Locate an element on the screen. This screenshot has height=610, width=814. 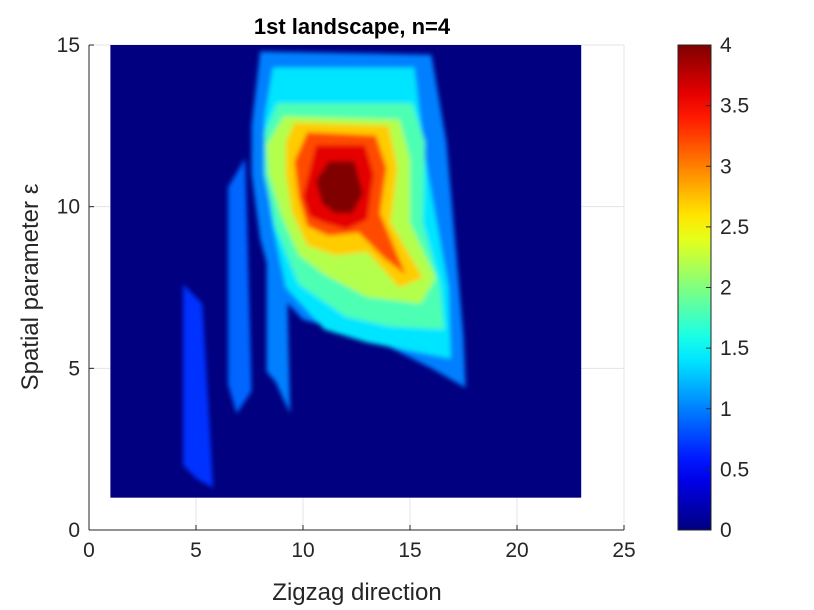
y-axis-ticks: 0 5 10 15 is located at coordinates (75, 288).